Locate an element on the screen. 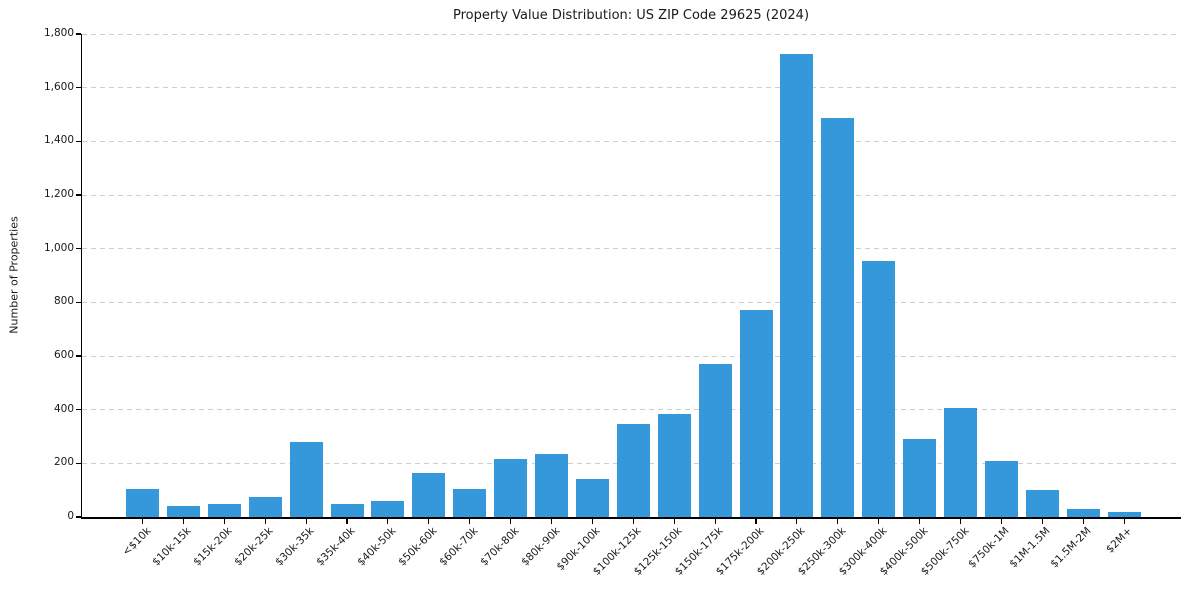 This screenshot has height=590, width=1190. y-tick-label: 1,400 is located at coordinates (58, 140).